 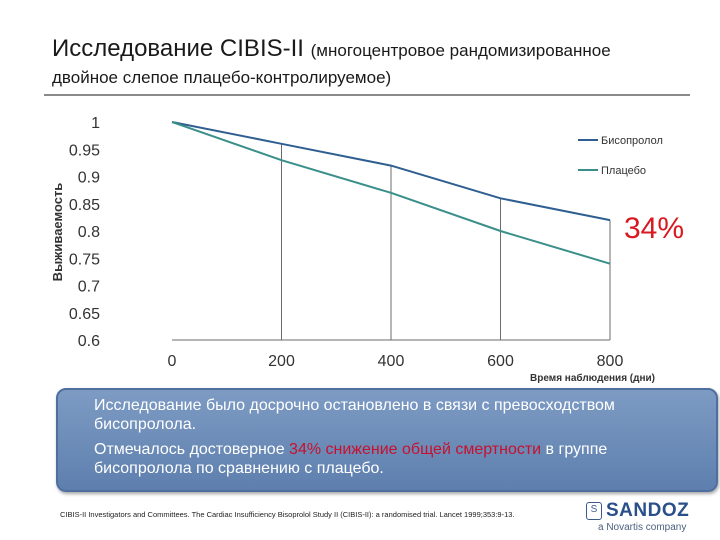 I want to click on sandoz-mark-icon: S, so click(x=594, y=511).